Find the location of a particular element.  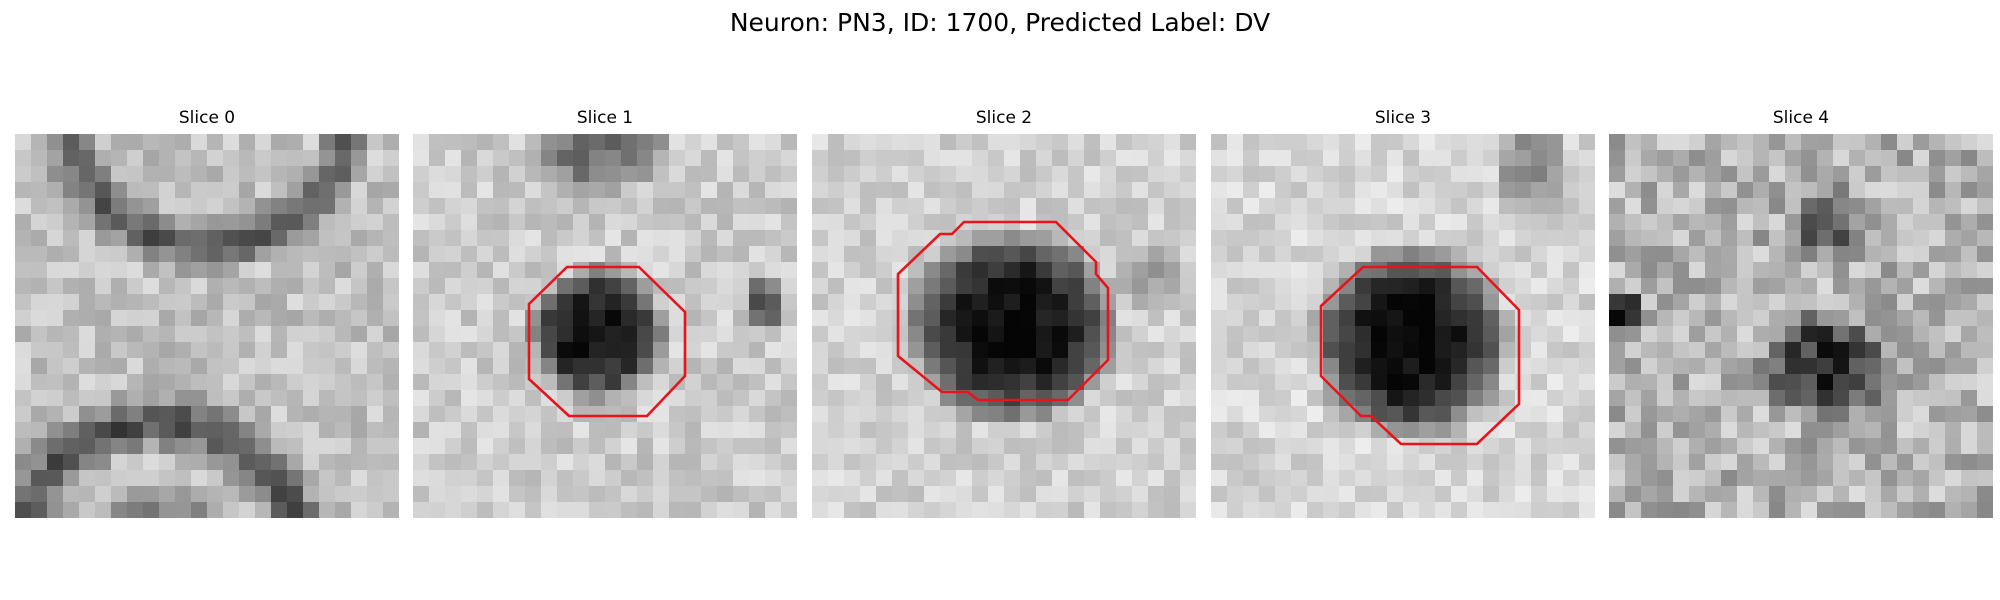

slice-title: Slice 0 is located at coordinates (207, 118).